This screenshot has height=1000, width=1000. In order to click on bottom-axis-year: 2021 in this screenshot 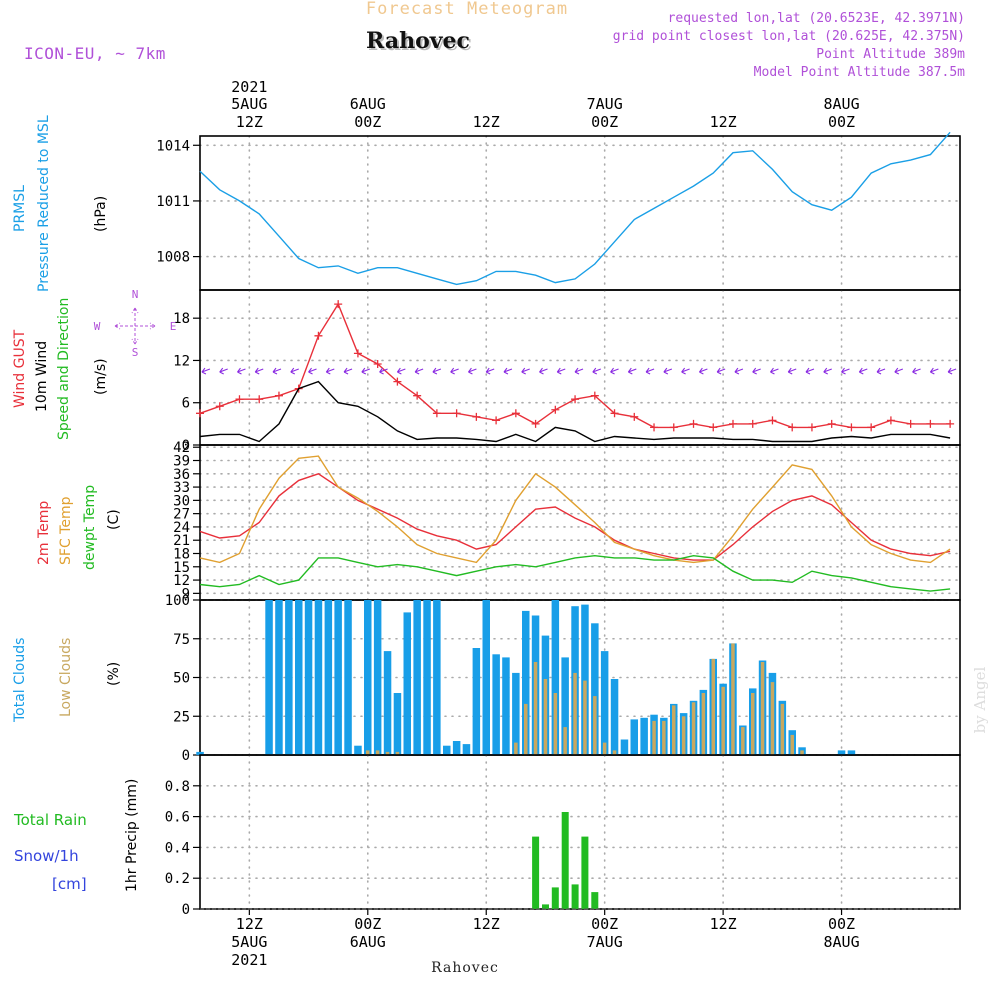, I will do `click(249, 960)`.